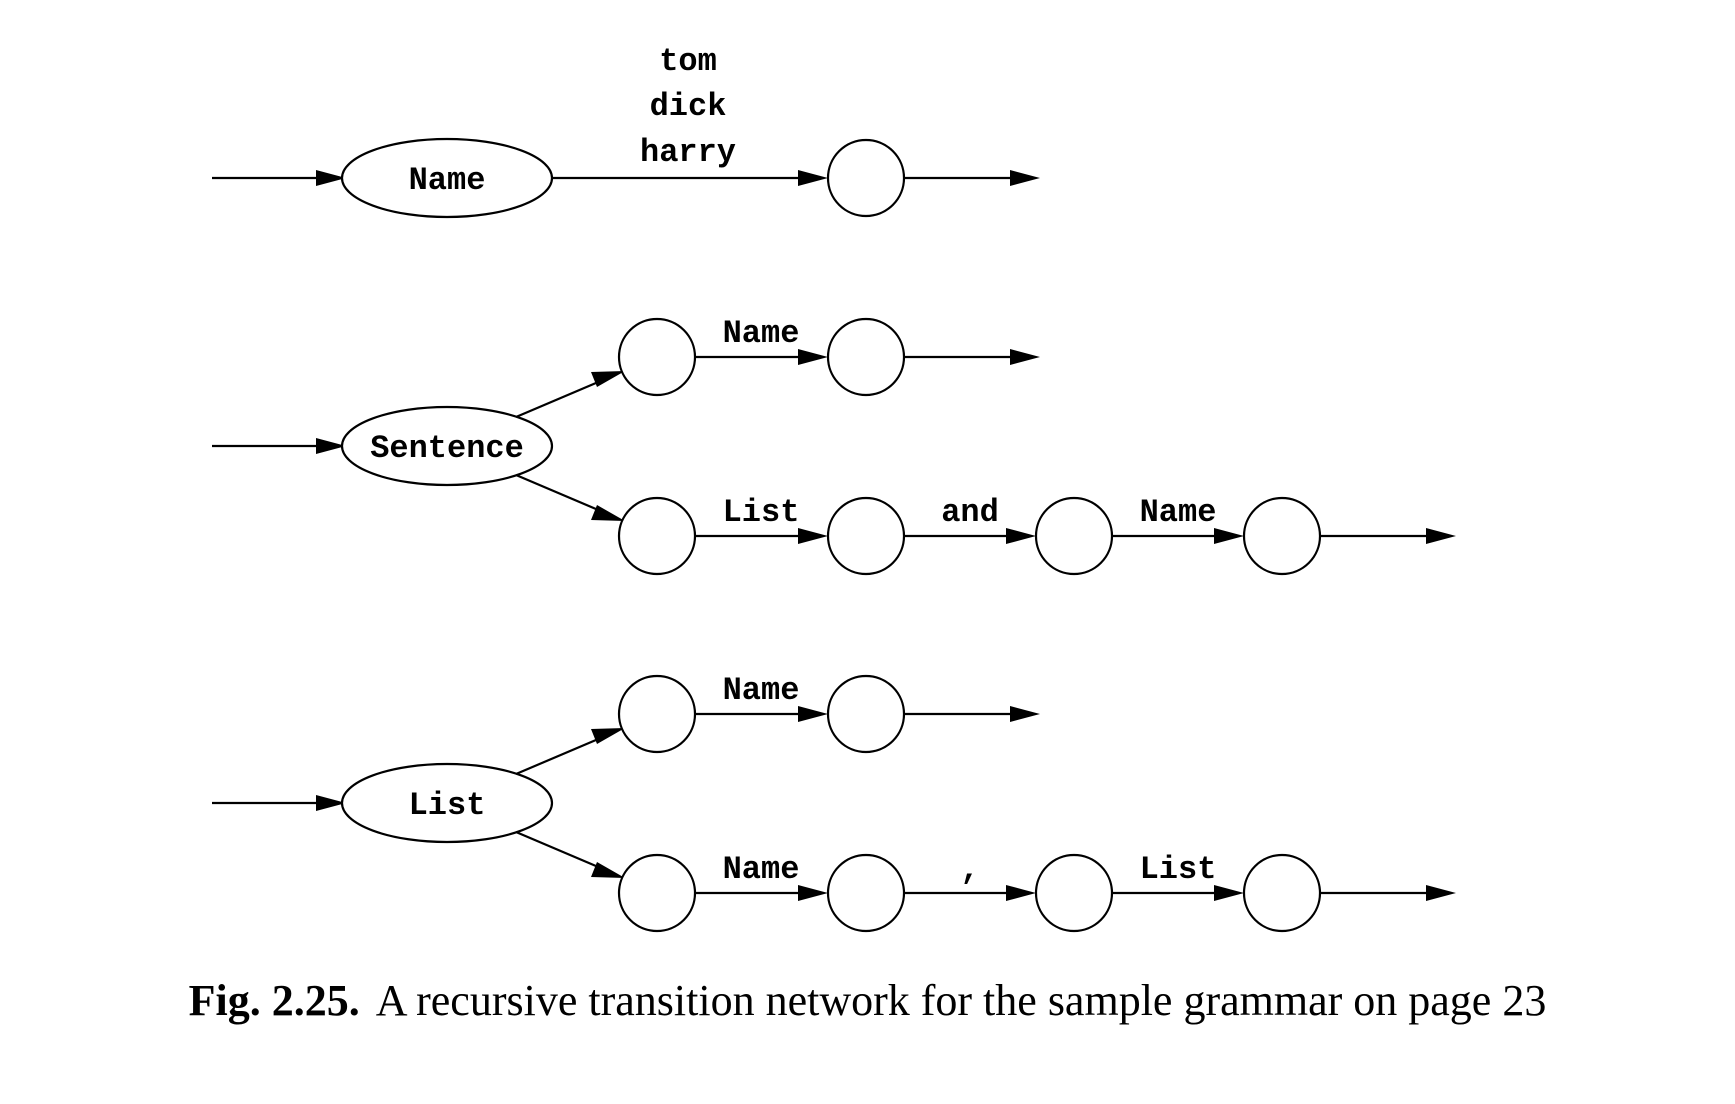 The width and height of the screenshot is (1735, 1104). I want to click on start-node-list, so click(447, 803).